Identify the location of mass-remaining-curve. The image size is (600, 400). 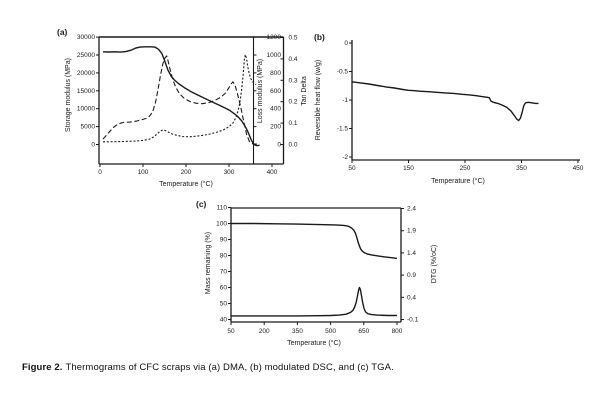
(314, 241).